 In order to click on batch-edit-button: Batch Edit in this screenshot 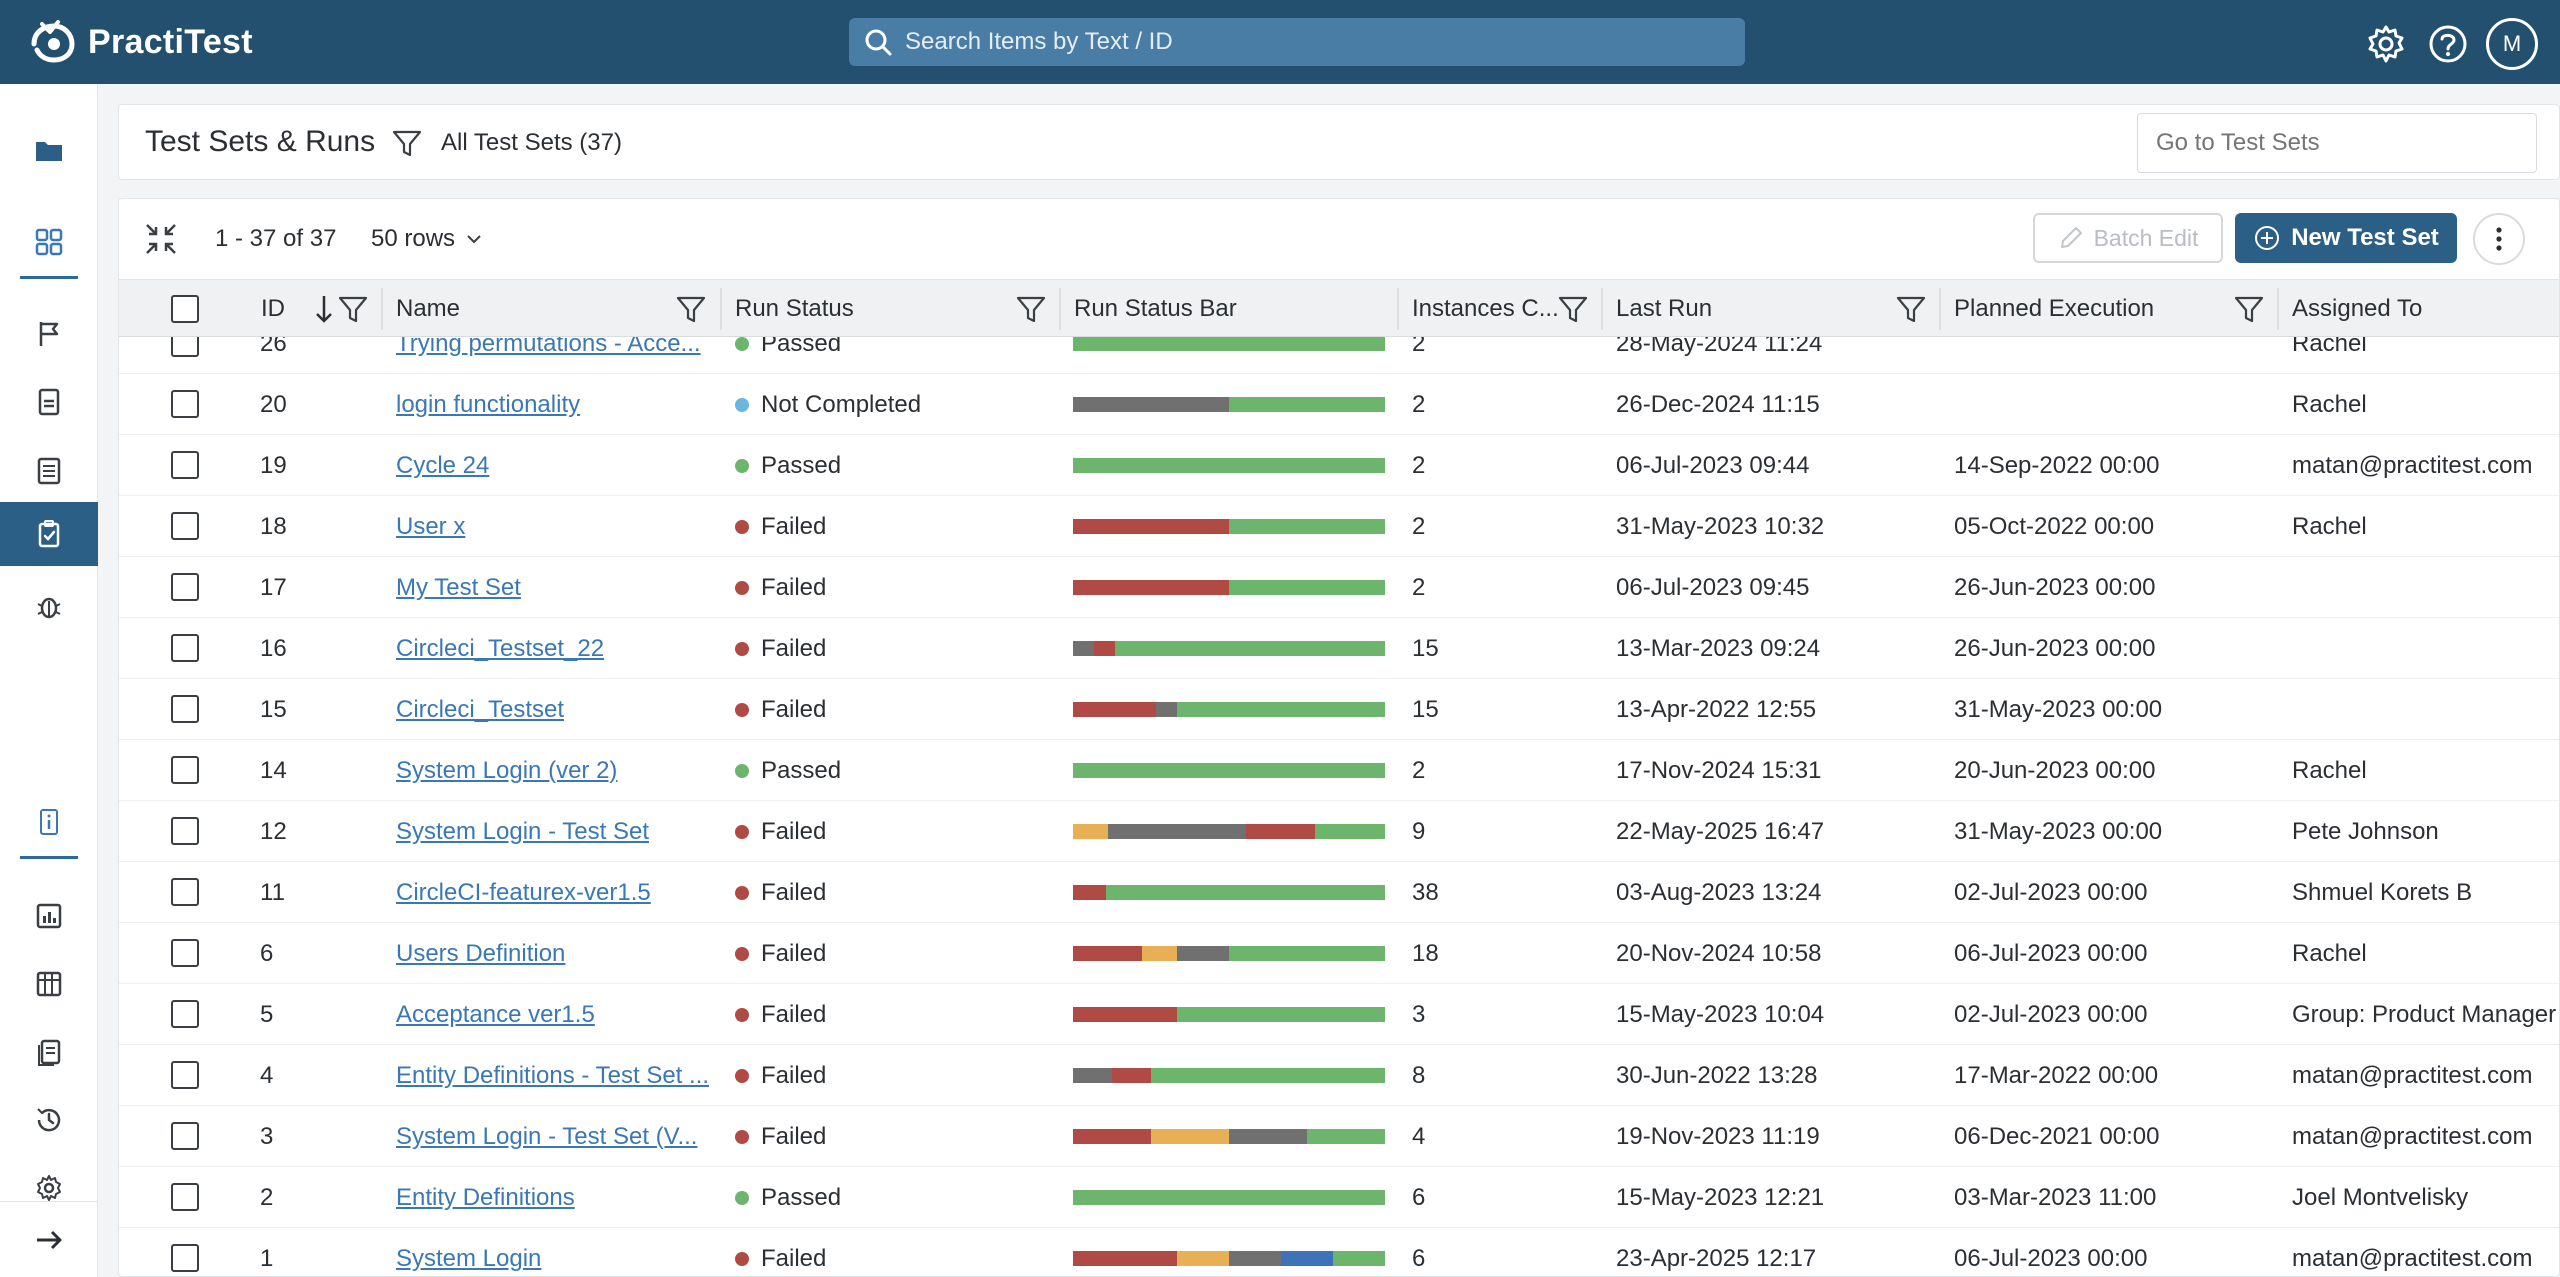, I will do `click(2128, 238)`.